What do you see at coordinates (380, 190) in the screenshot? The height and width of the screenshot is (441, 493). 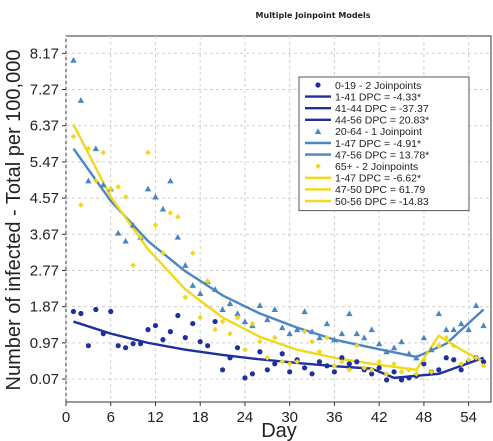 I see `legend-label: 47-50 DPC = 61.79` at bounding box center [380, 190].